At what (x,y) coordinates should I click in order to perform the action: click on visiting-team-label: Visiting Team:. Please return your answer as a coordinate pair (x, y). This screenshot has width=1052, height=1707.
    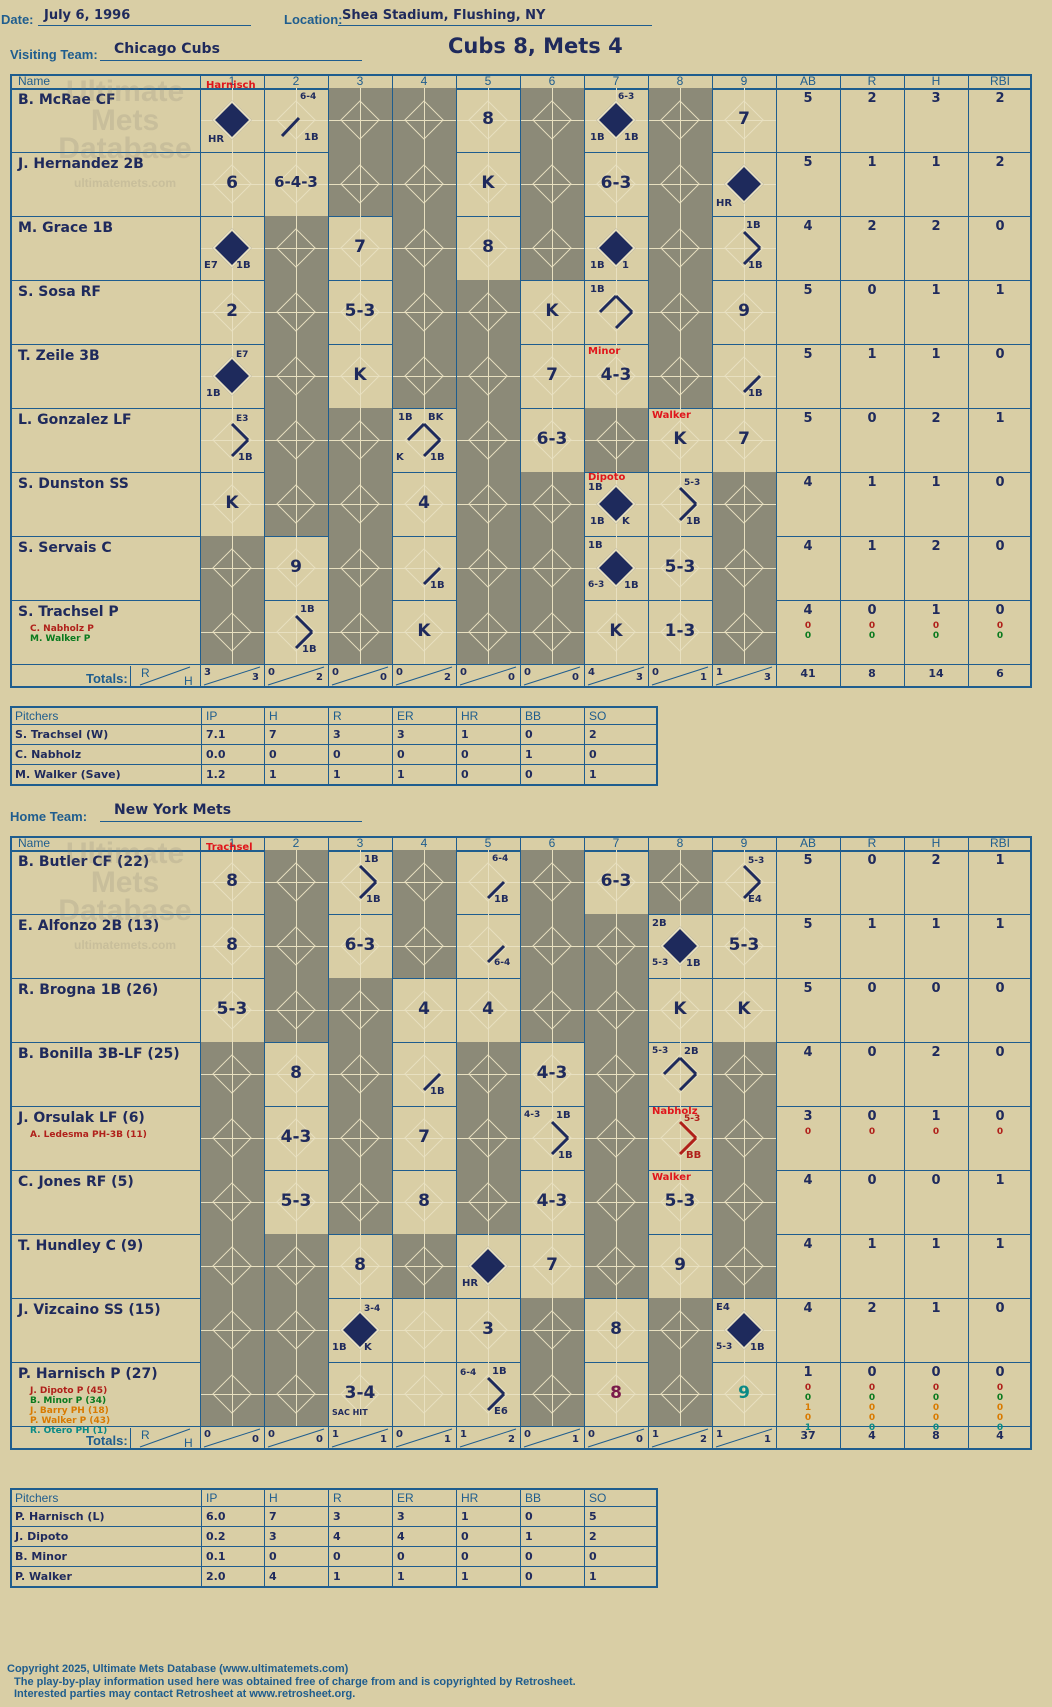
    Looking at the image, I should click on (54, 54).